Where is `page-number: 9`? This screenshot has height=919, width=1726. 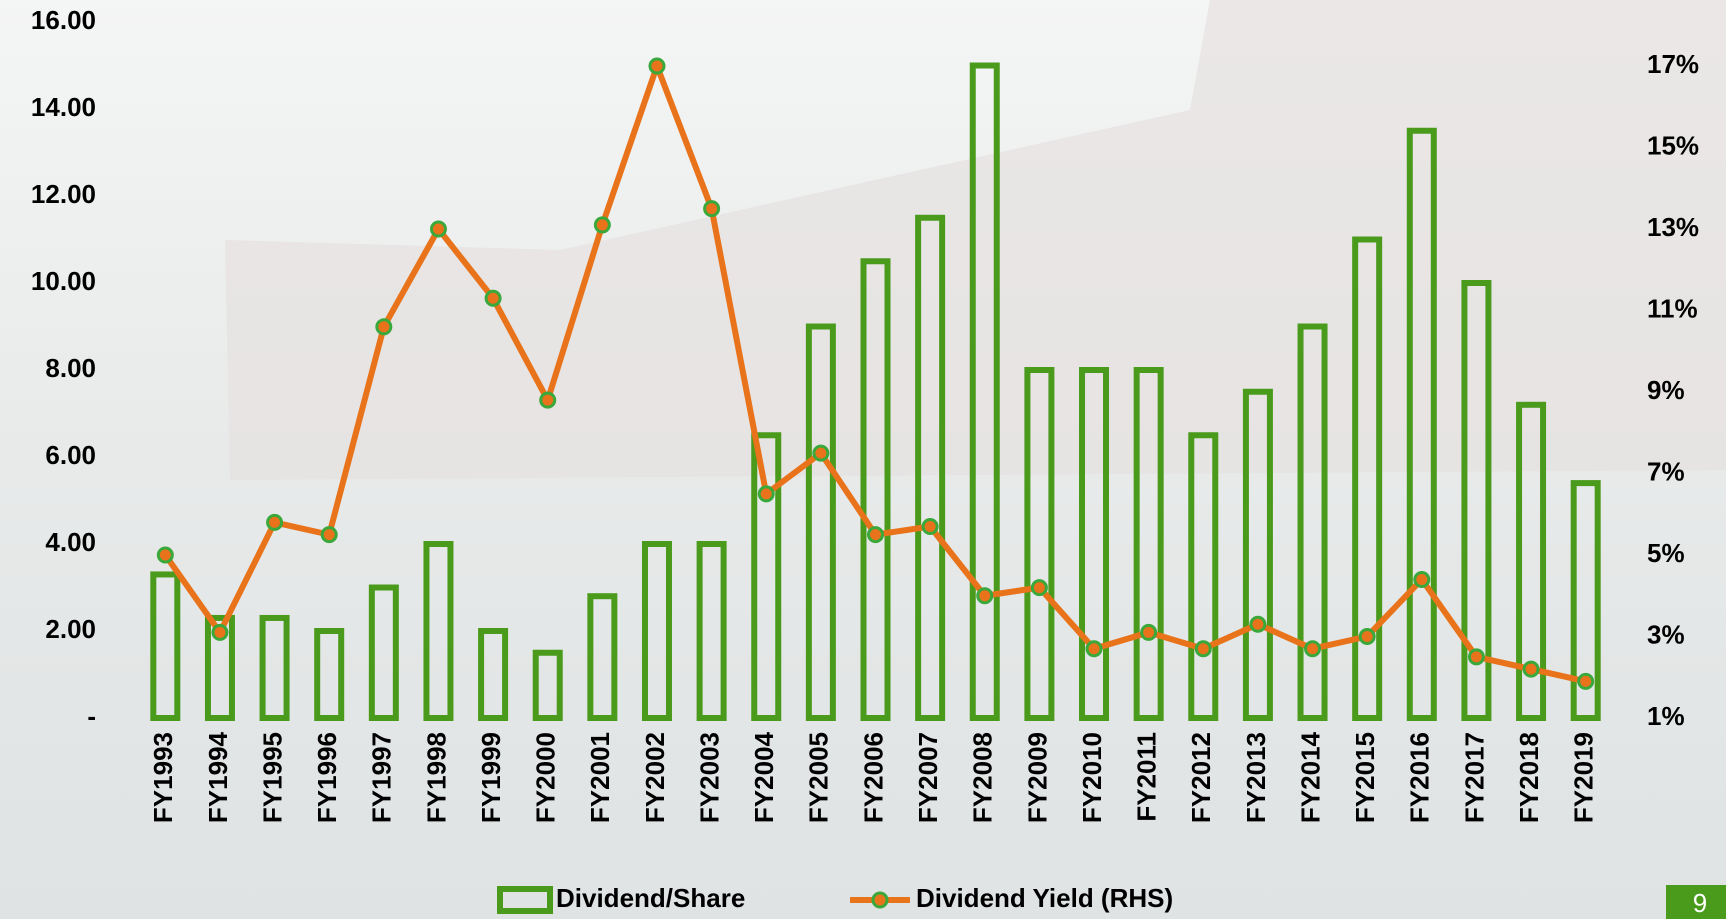 page-number: 9 is located at coordinates (1700, 903).